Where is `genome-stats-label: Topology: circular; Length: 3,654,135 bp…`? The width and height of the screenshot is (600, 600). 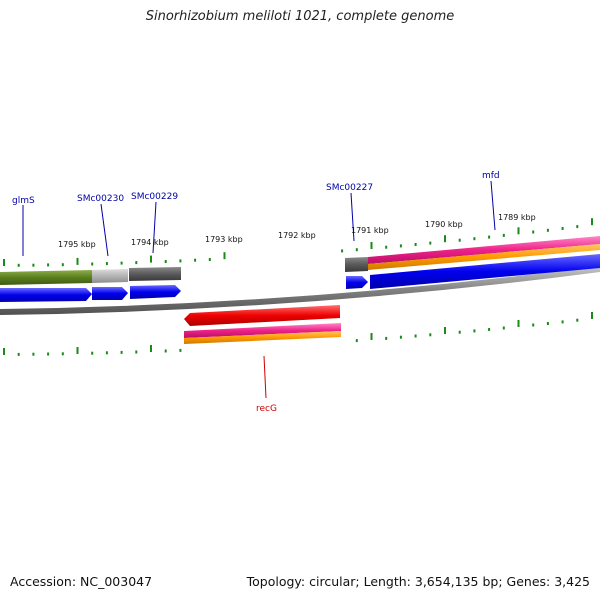 genome-stats-label: Topology: circular; Length: 3,654,135 bp… is located at coordinates (418, 581).